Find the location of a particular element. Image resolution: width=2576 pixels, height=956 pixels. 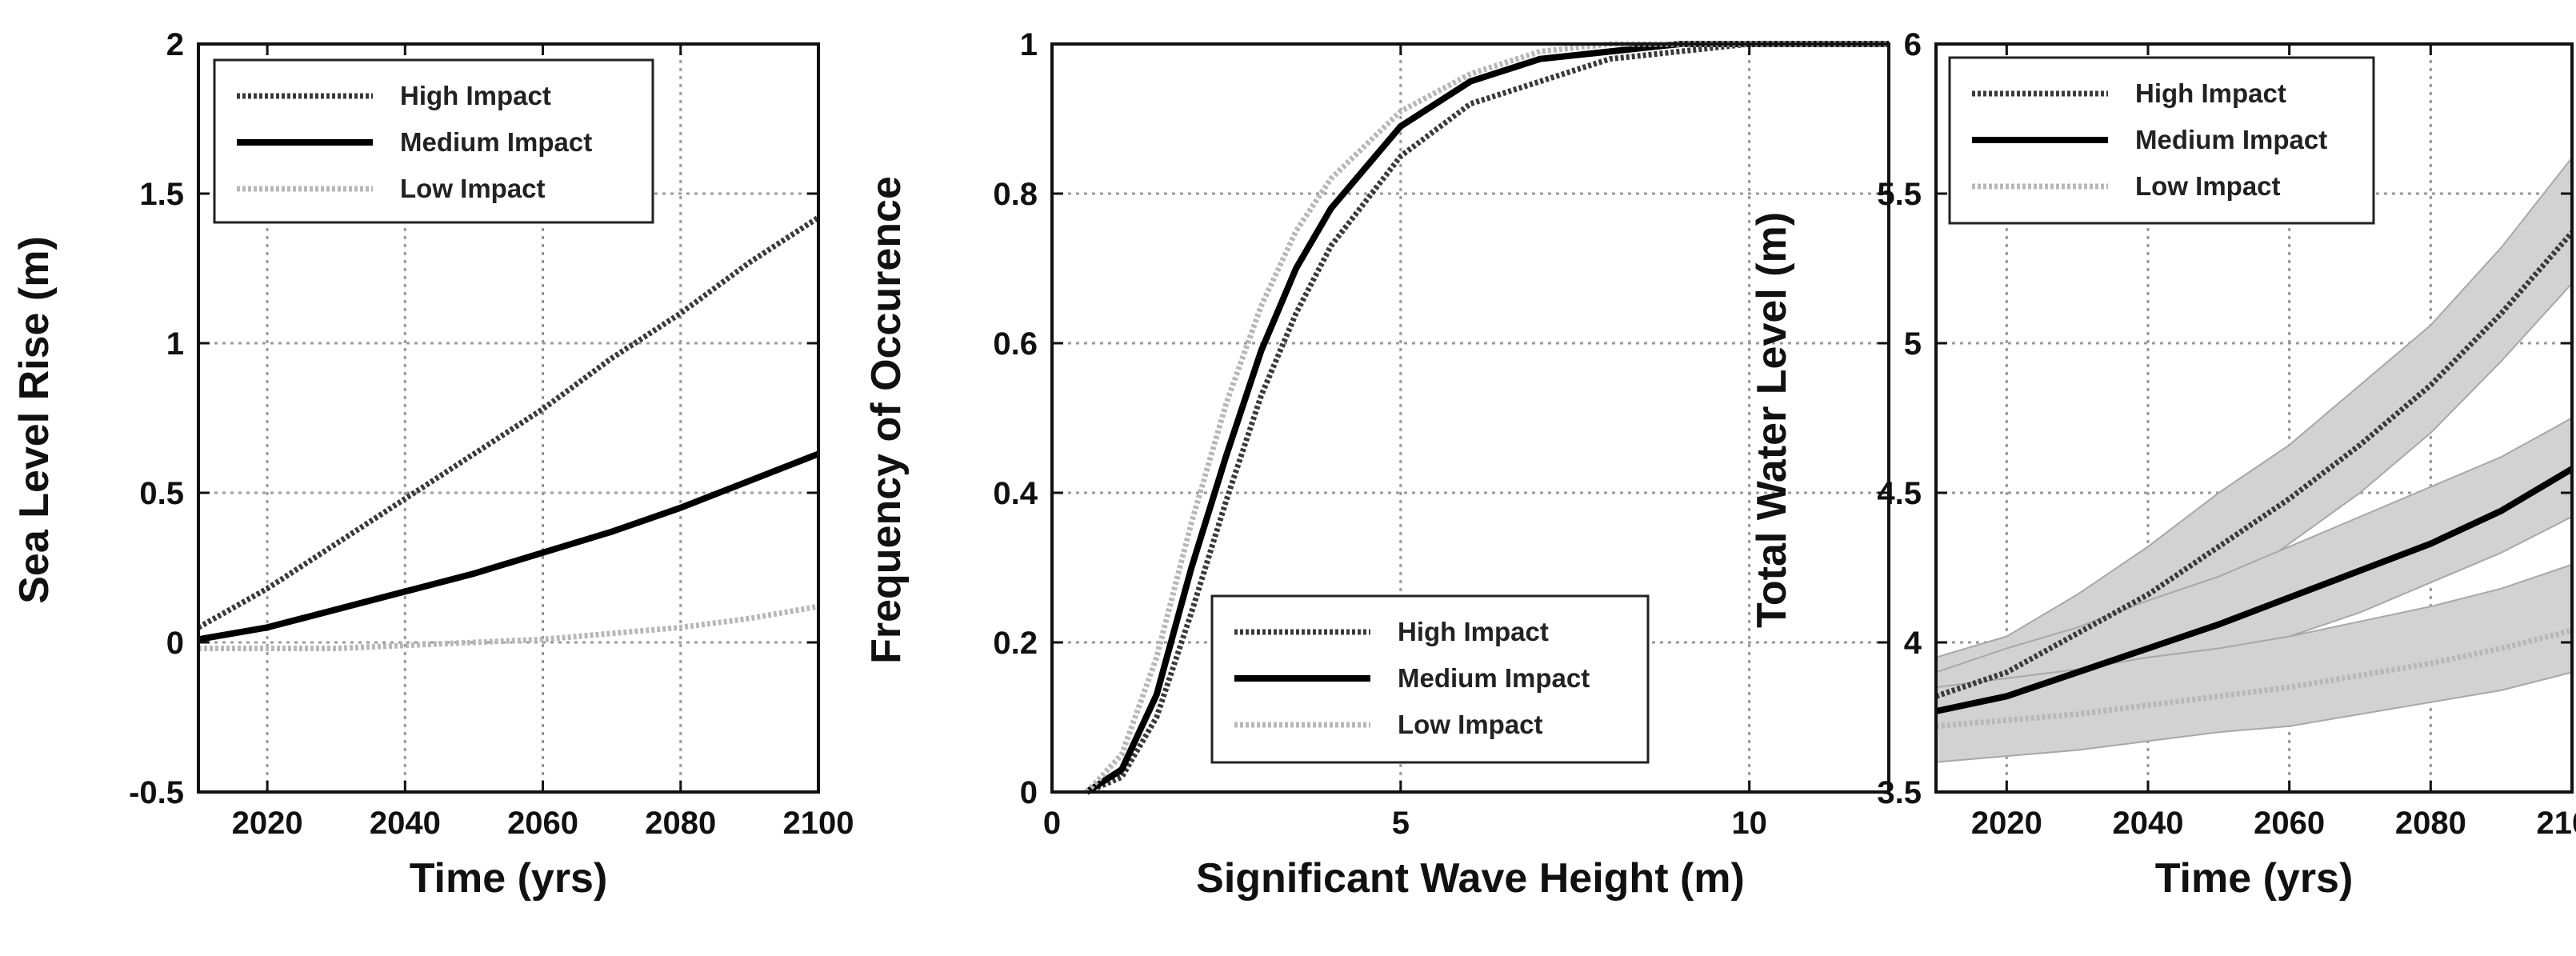

y-tick-label: 0.6 is located at coordinates (1015, 344).